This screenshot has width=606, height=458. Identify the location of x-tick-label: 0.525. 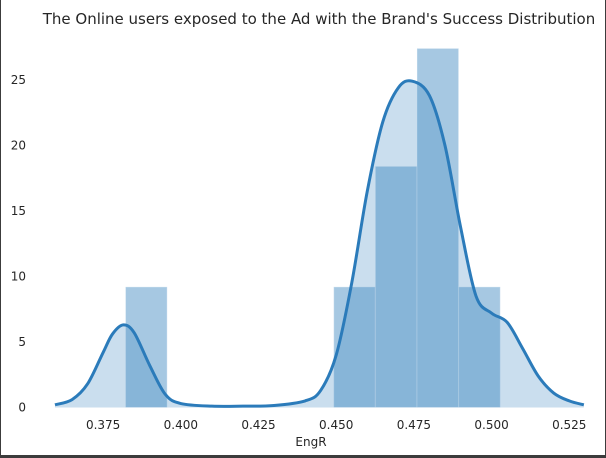
(569, 425).